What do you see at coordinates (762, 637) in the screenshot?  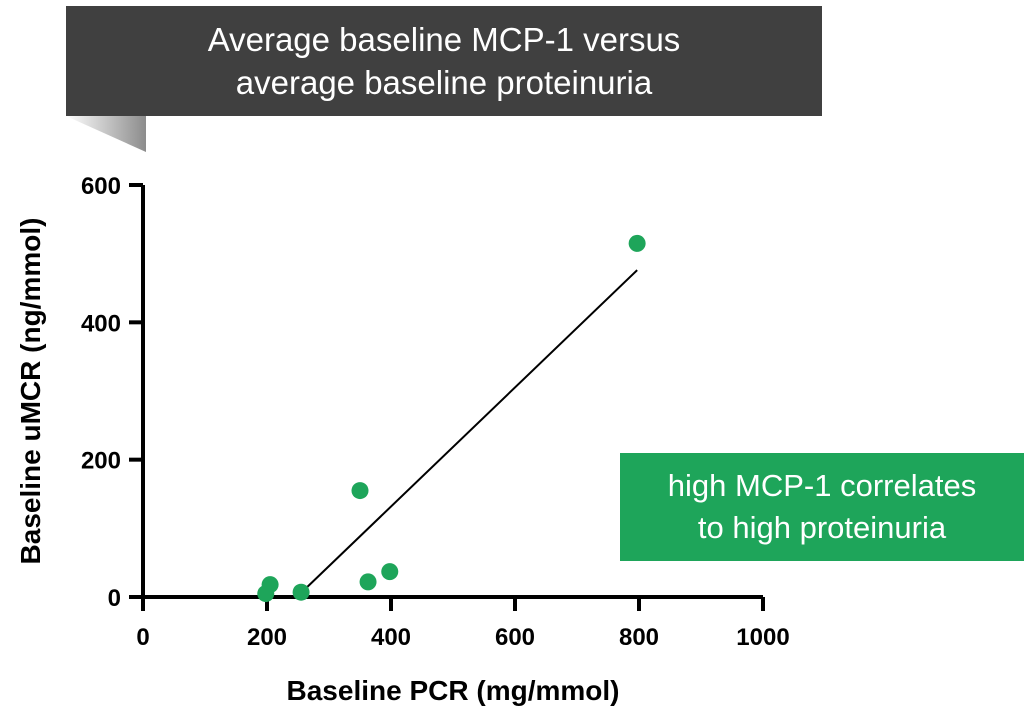 I see `x-tick-label: 1000` at bounding box center [762, 637].